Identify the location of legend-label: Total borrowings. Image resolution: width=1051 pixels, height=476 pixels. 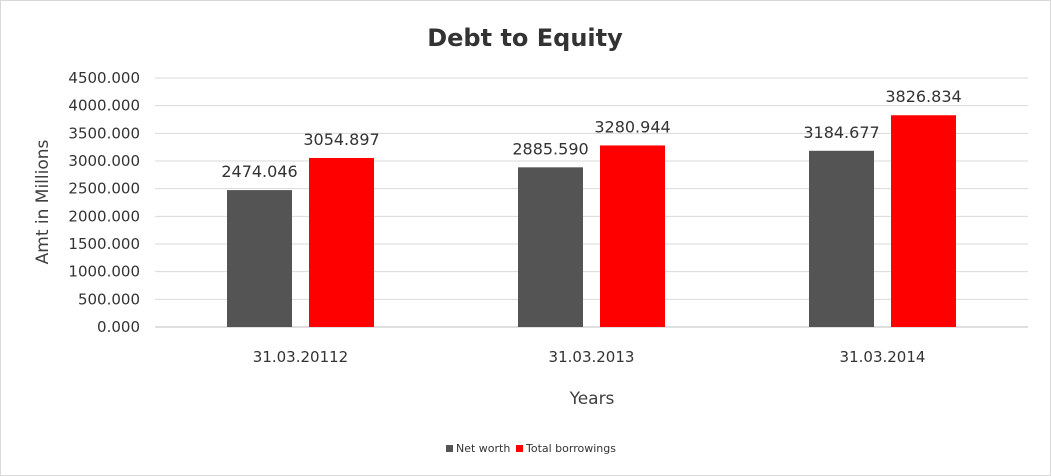
(570, 448).